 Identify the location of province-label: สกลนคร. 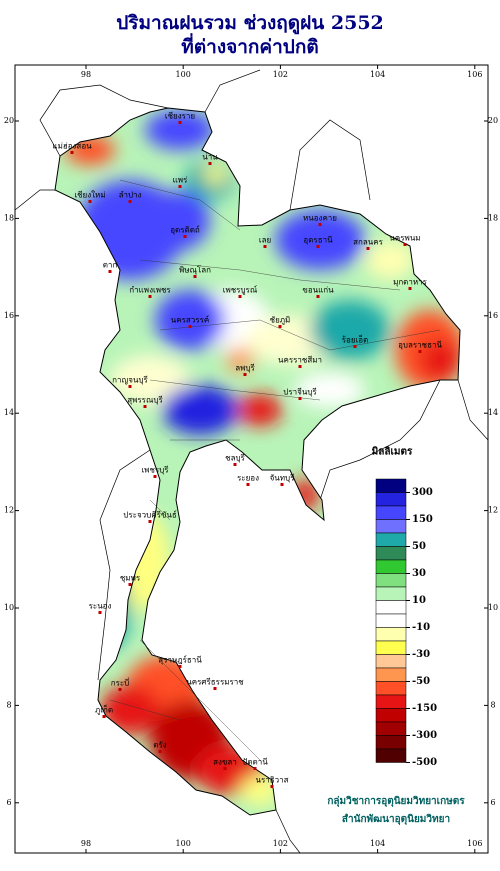
(368, 242).